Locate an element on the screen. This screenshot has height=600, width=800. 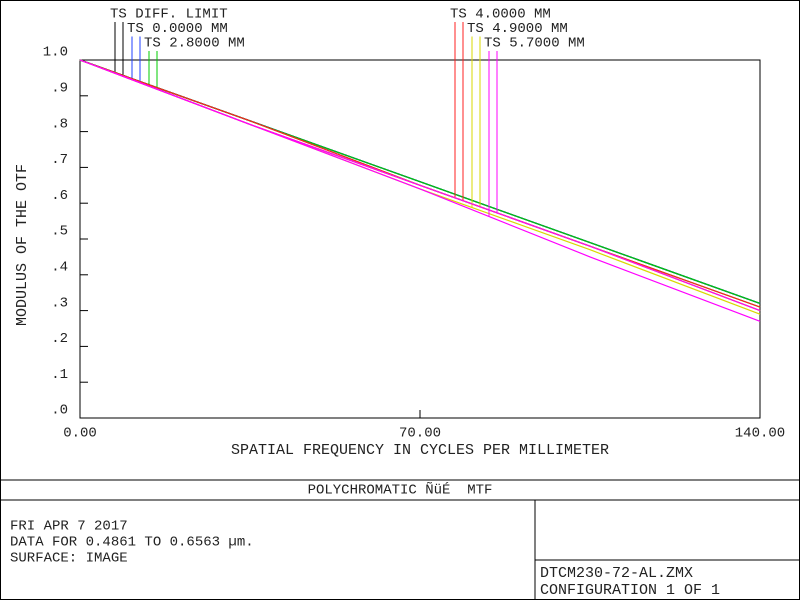
legend-label: TS DIFF. LIMIT is located at coordinates (169, 15).